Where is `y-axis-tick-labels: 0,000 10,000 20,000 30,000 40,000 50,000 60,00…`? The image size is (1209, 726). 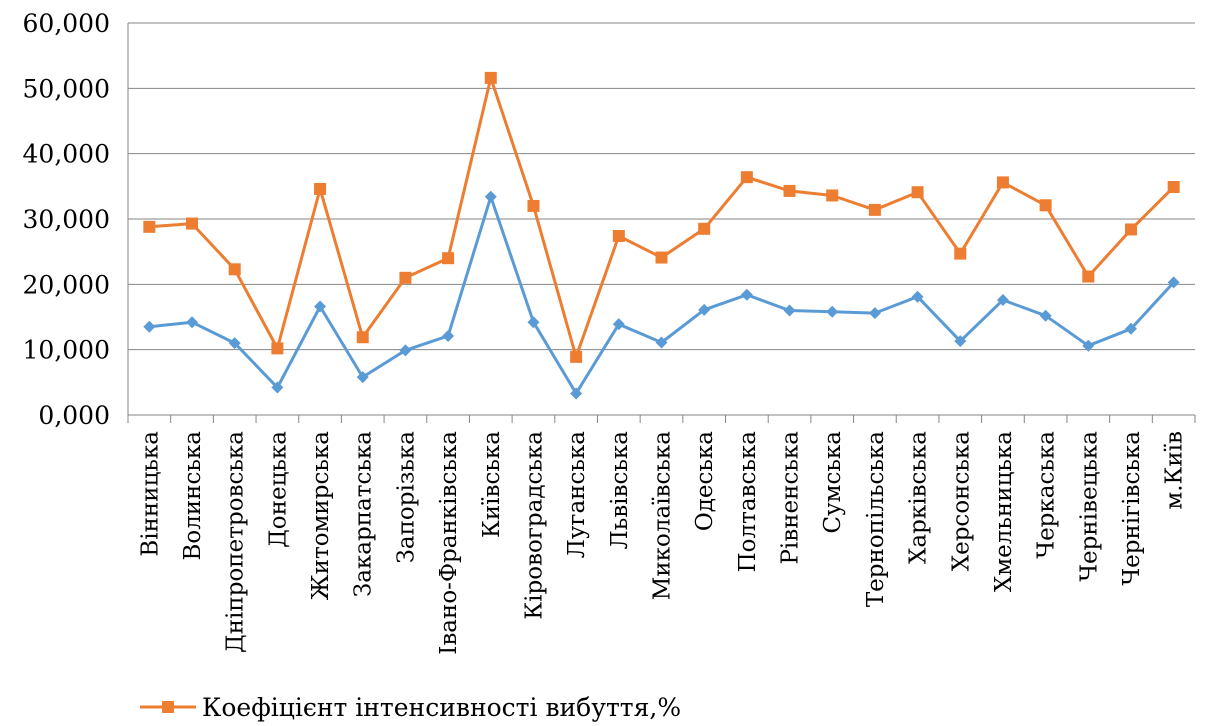
y-axis-tick-labels: 0,000 10,000 20,000 30,000 40,000 50,000 60,00… is located at coordinates (66, 219).